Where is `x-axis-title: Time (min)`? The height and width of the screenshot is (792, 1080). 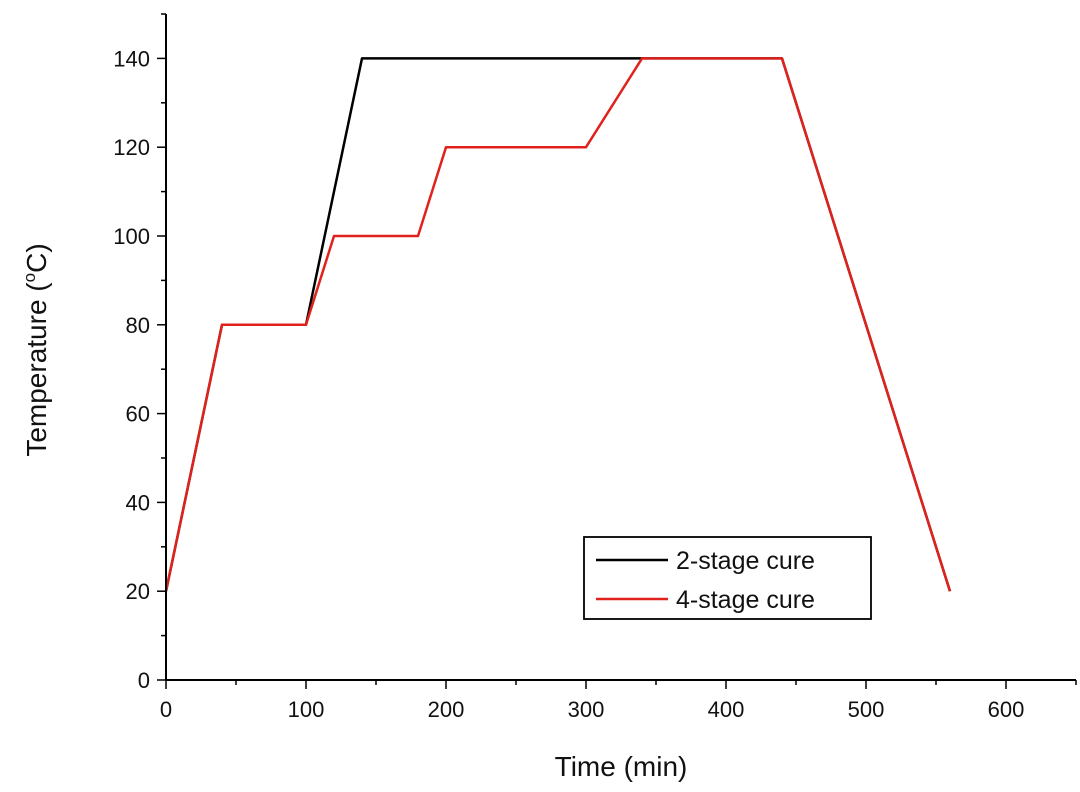 x-axis-title: Time (min) is located at coordinates (621, 766).